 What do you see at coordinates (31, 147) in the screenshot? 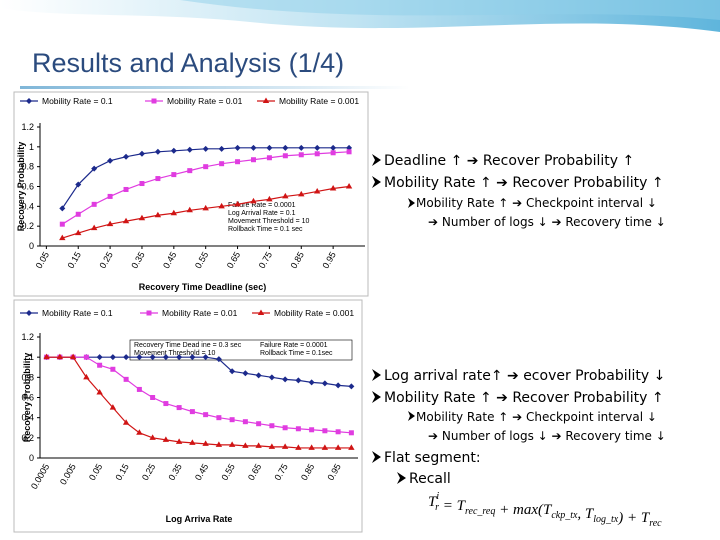
I see `y-tick-label: 1` at bounding box center [31, 147].